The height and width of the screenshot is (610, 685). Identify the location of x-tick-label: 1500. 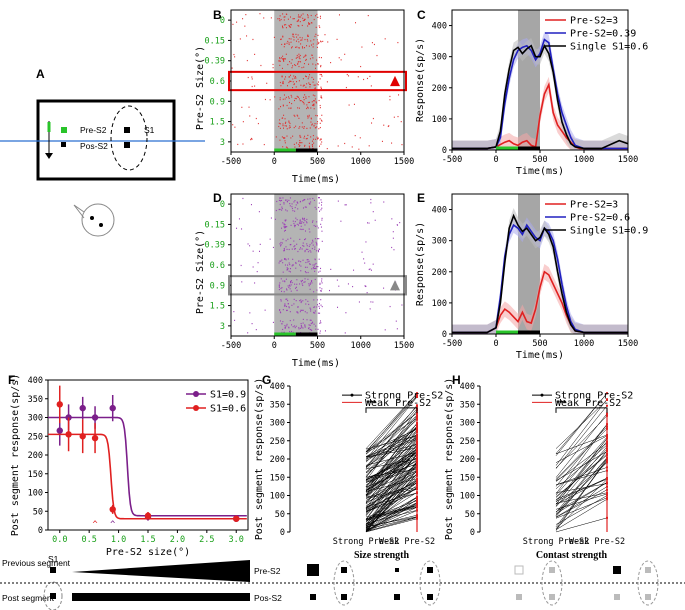
(404, 162).